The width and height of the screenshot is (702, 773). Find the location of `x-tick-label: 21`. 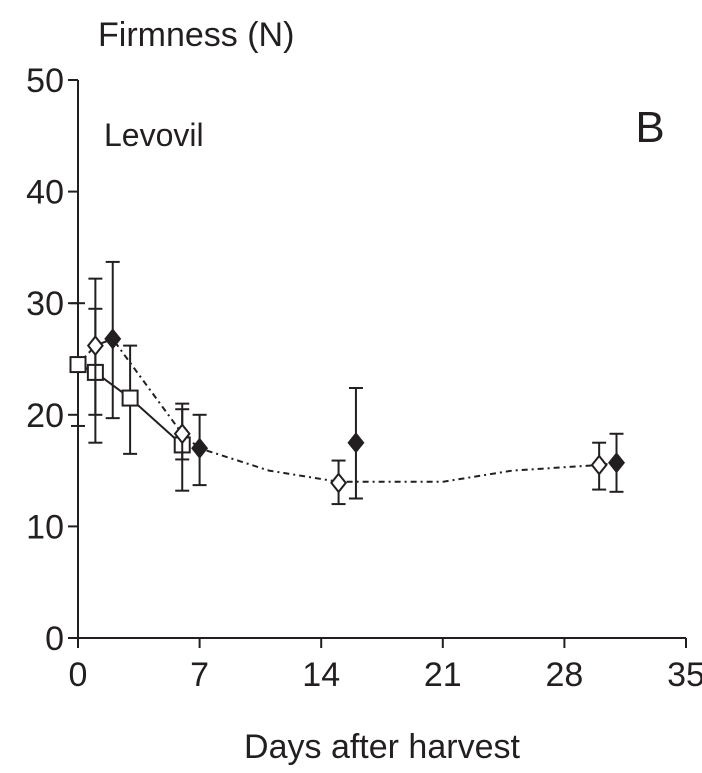

x-tick-label: 21 is located at coordinates (443, 675).